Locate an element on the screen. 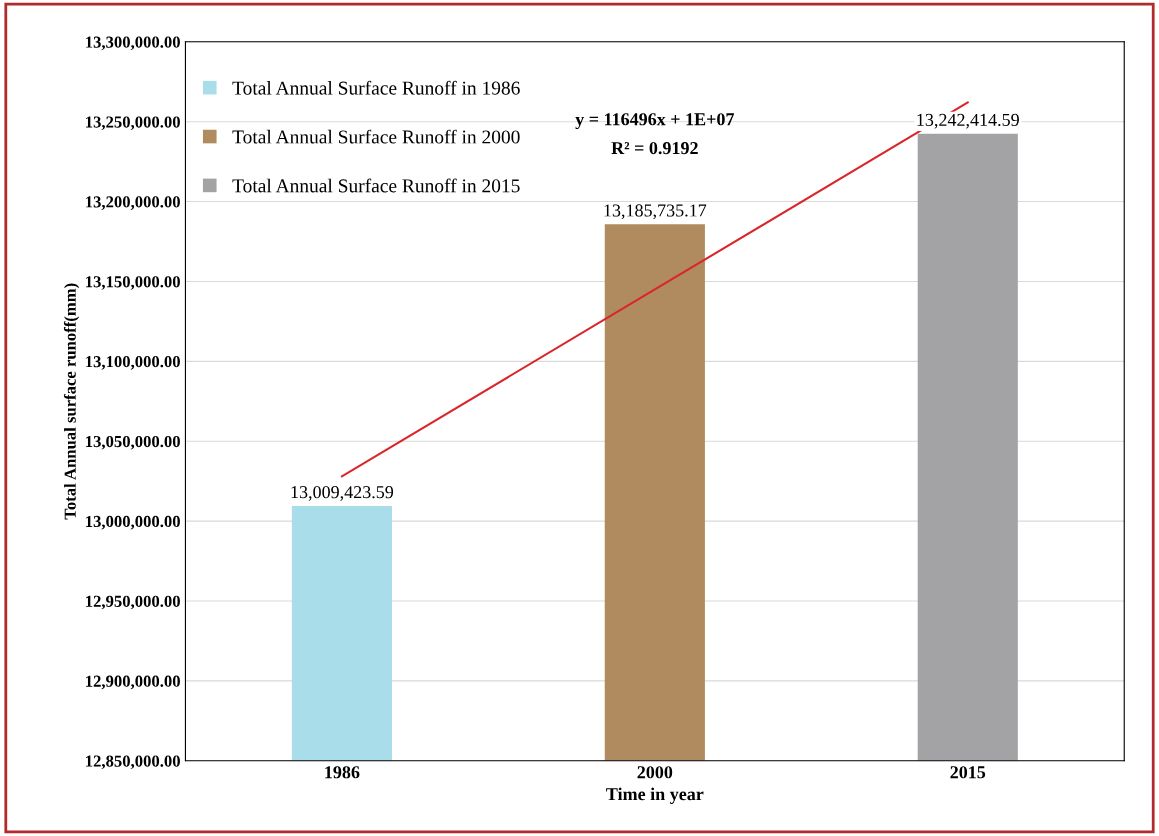  y-tick-label: 13,300,000.00 is located at coordinates (133, 43).